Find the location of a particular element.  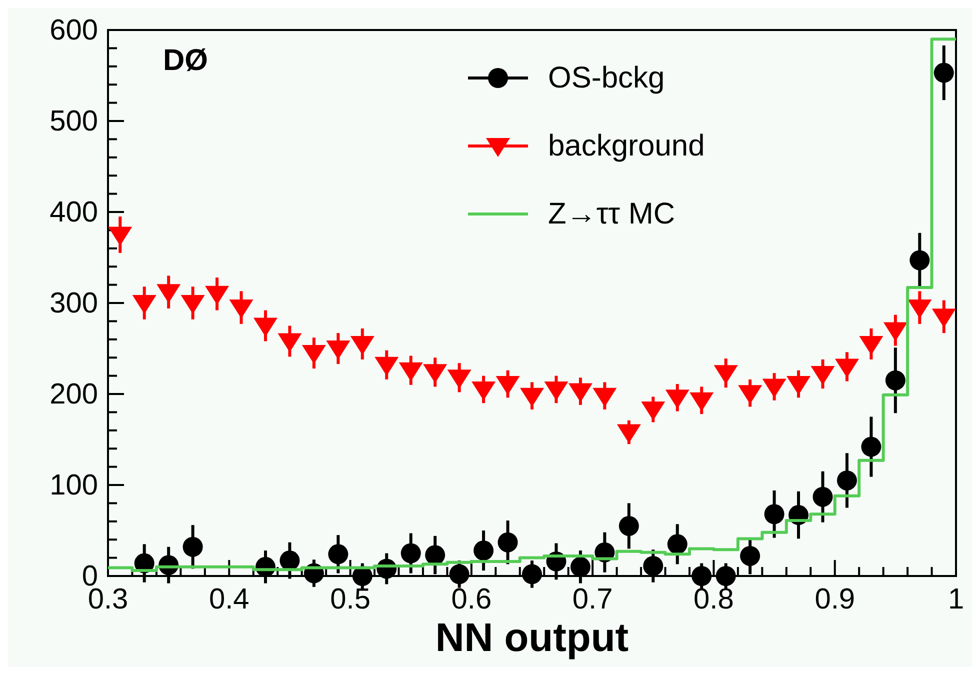

x-tick-label: 0.4 is located at coordinates (229, 600).